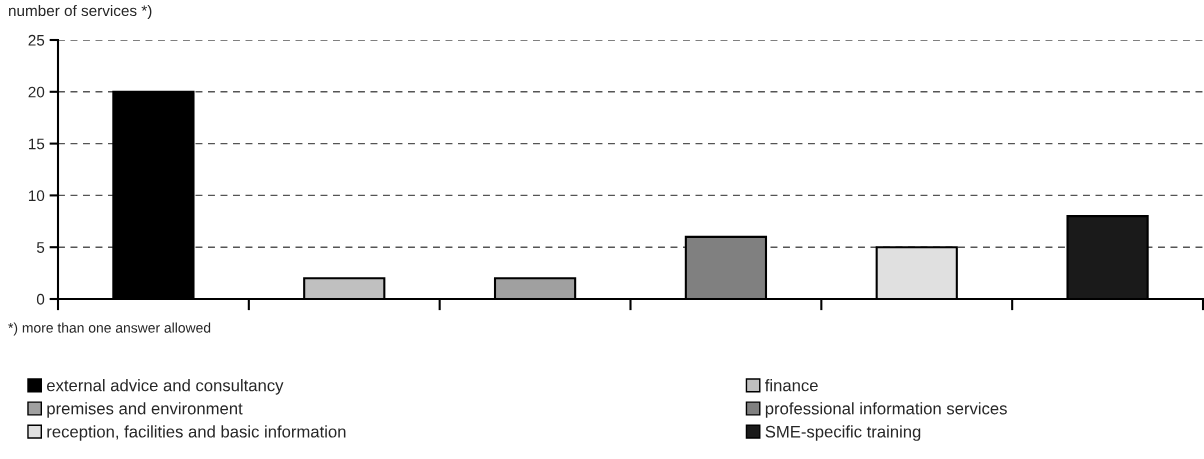  I want to click on y-tick-label: 0, so click(40, 299).